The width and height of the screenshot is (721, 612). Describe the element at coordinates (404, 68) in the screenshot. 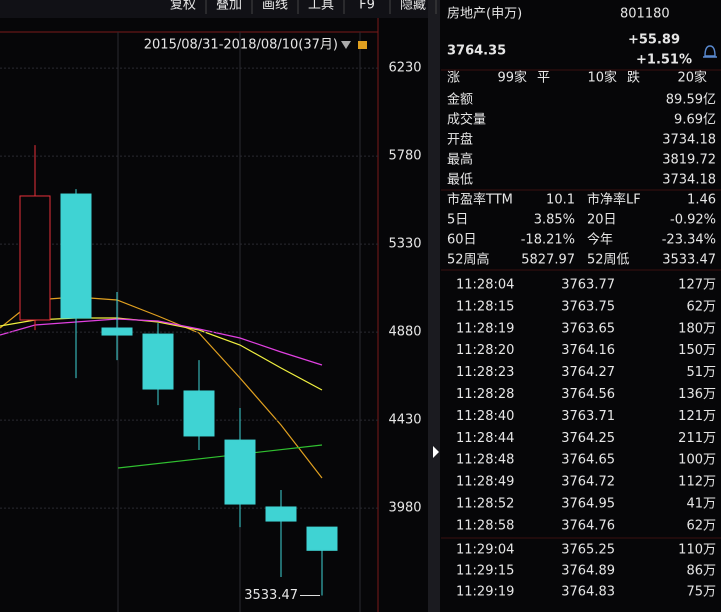

I see `y-tick-label: 6230` at that location.